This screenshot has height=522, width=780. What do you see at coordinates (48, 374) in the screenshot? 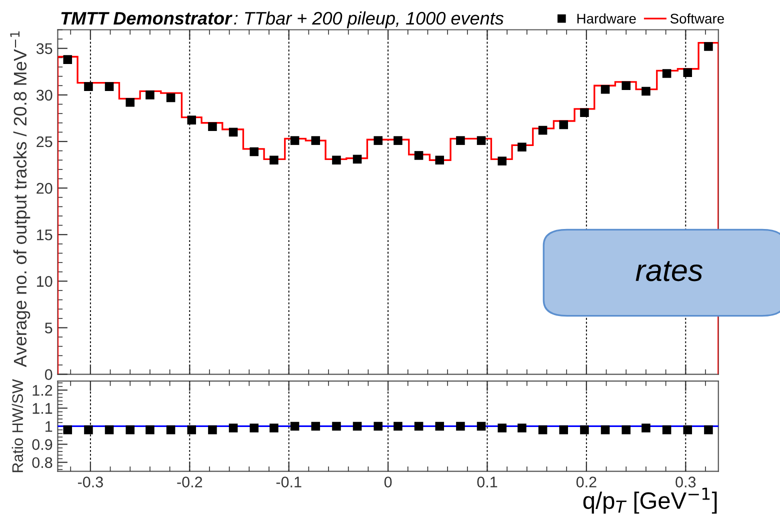
I see `y-tick-label: 0` at bounding box center [48, 374].